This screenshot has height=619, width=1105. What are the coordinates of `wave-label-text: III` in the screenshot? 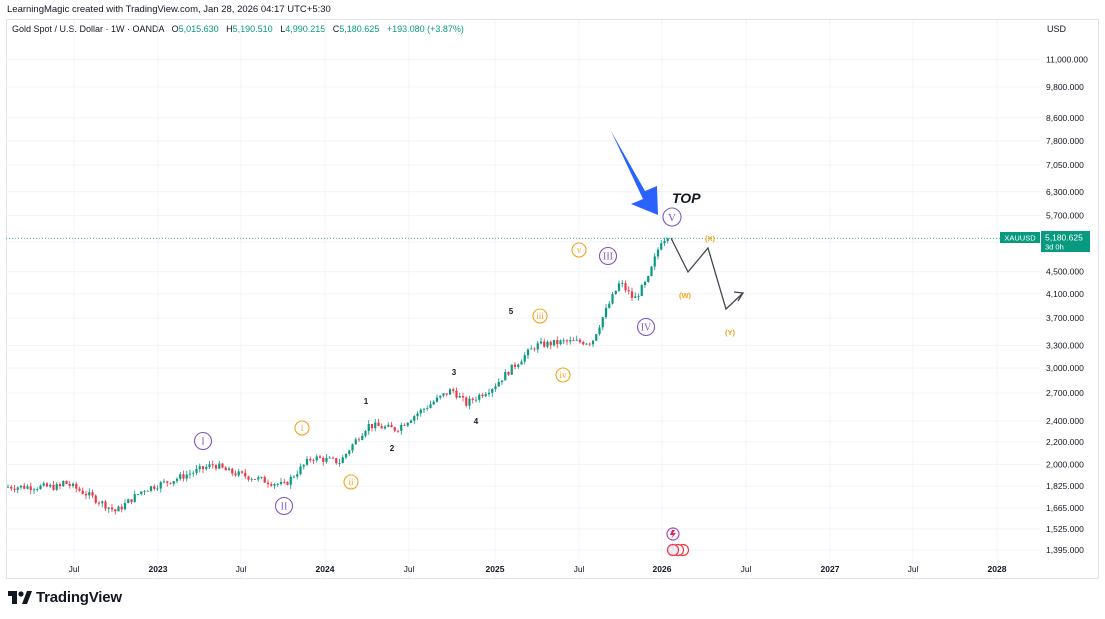 It's located at (608, 257).